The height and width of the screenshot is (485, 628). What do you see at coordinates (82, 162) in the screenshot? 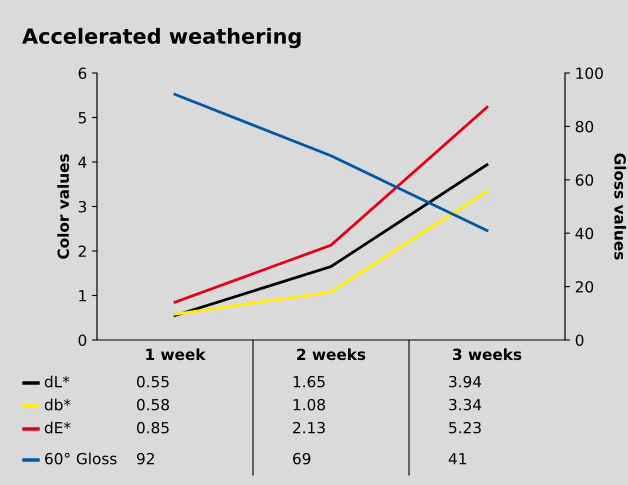
I see `y-tick-label: 4` at bounding box center [82, 162].